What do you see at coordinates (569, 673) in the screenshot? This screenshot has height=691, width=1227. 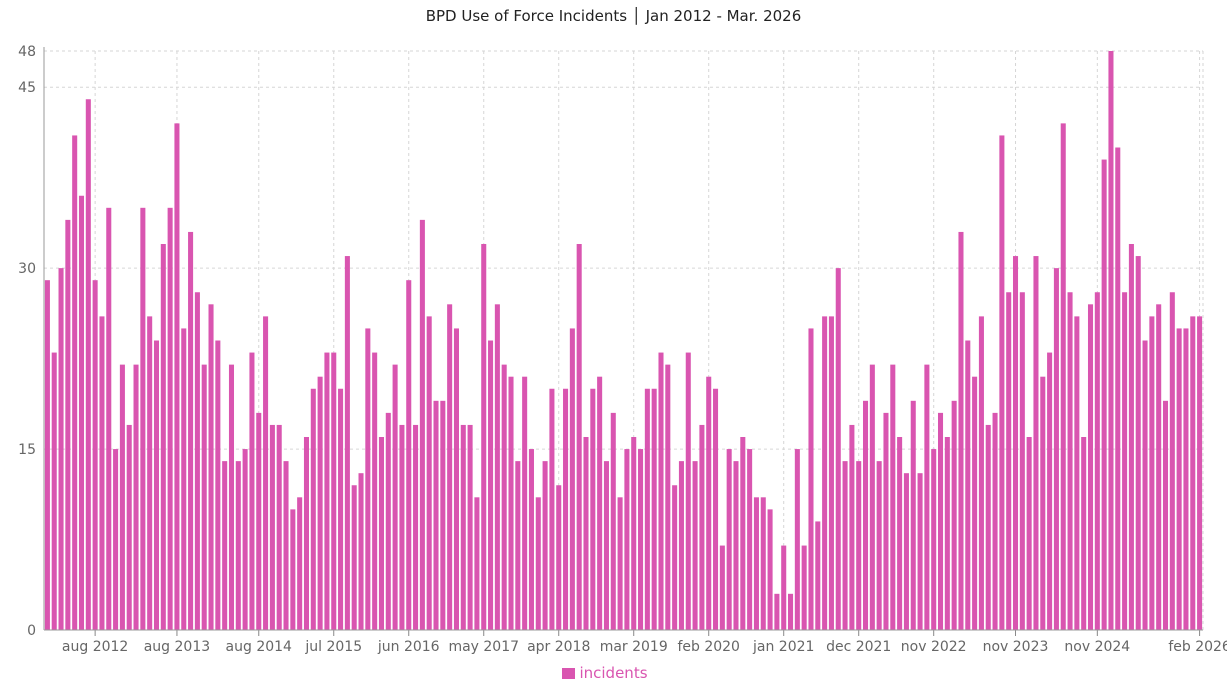 I see `legend-swatch` at bounding box center [569, 673].